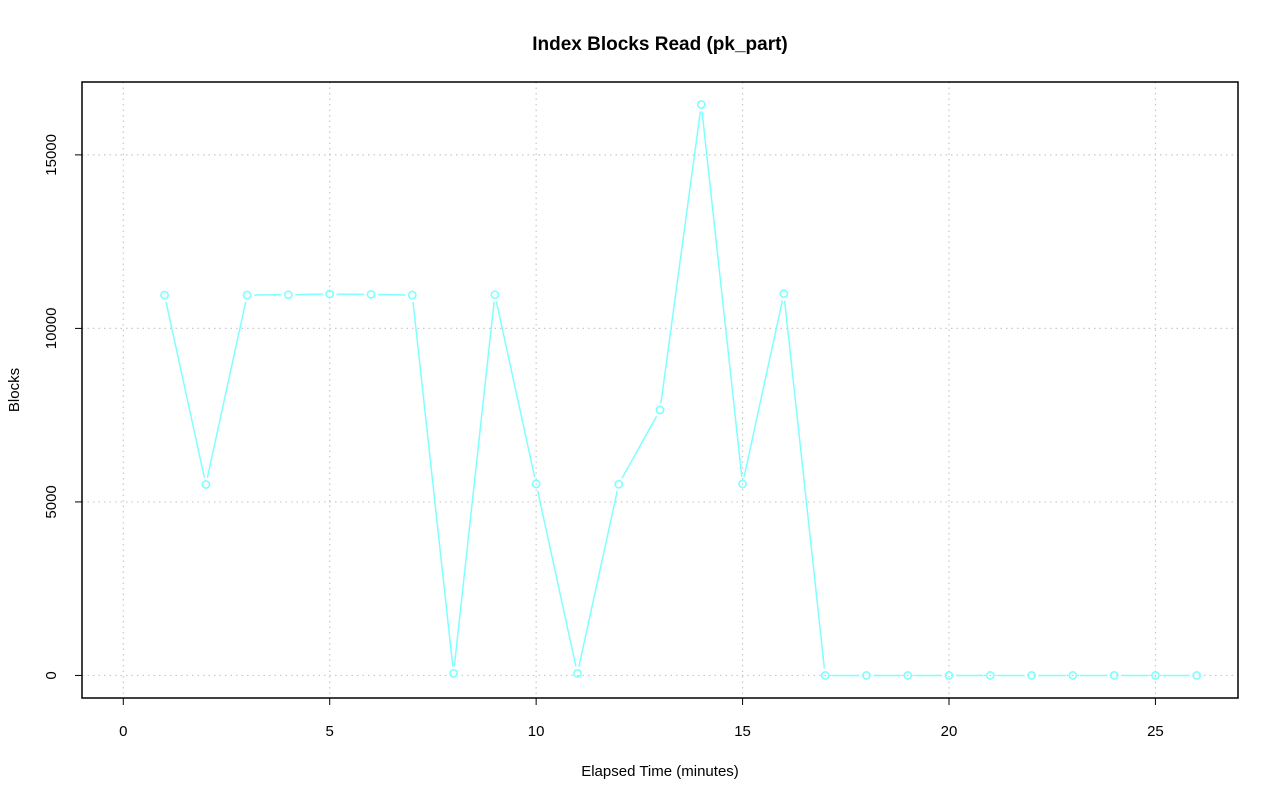  What do you see at coordinates (536, 731) in the screenshot?
I see `x-tick-label: 10` at bounding box center [536, 731].